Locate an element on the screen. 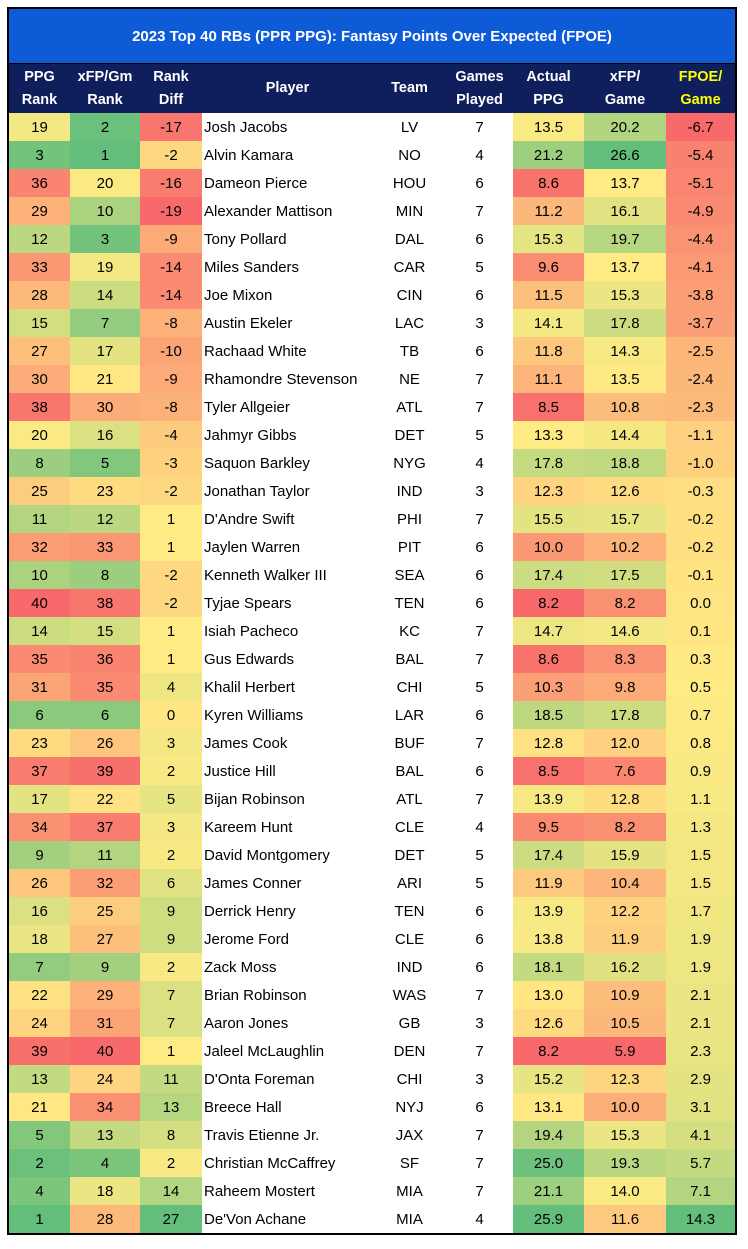 This screenshot has height=1249, width=748. cell-actual-ppg: 11.9 is located at coordinates (548, 883).